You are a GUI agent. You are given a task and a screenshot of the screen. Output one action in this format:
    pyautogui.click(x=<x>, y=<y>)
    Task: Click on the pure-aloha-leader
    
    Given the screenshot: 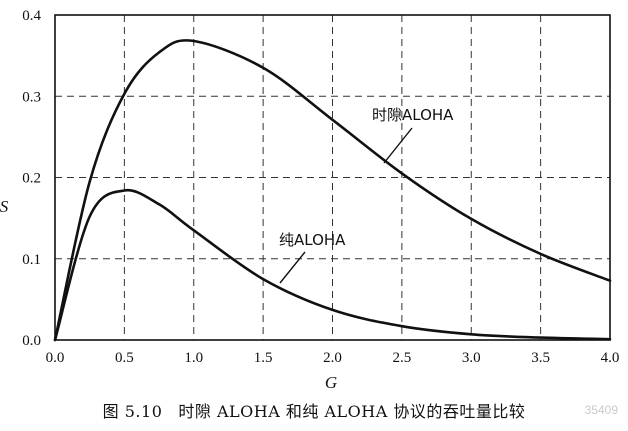 What is the action you would take?
    pyautogui.click(x=292, y=267)
    